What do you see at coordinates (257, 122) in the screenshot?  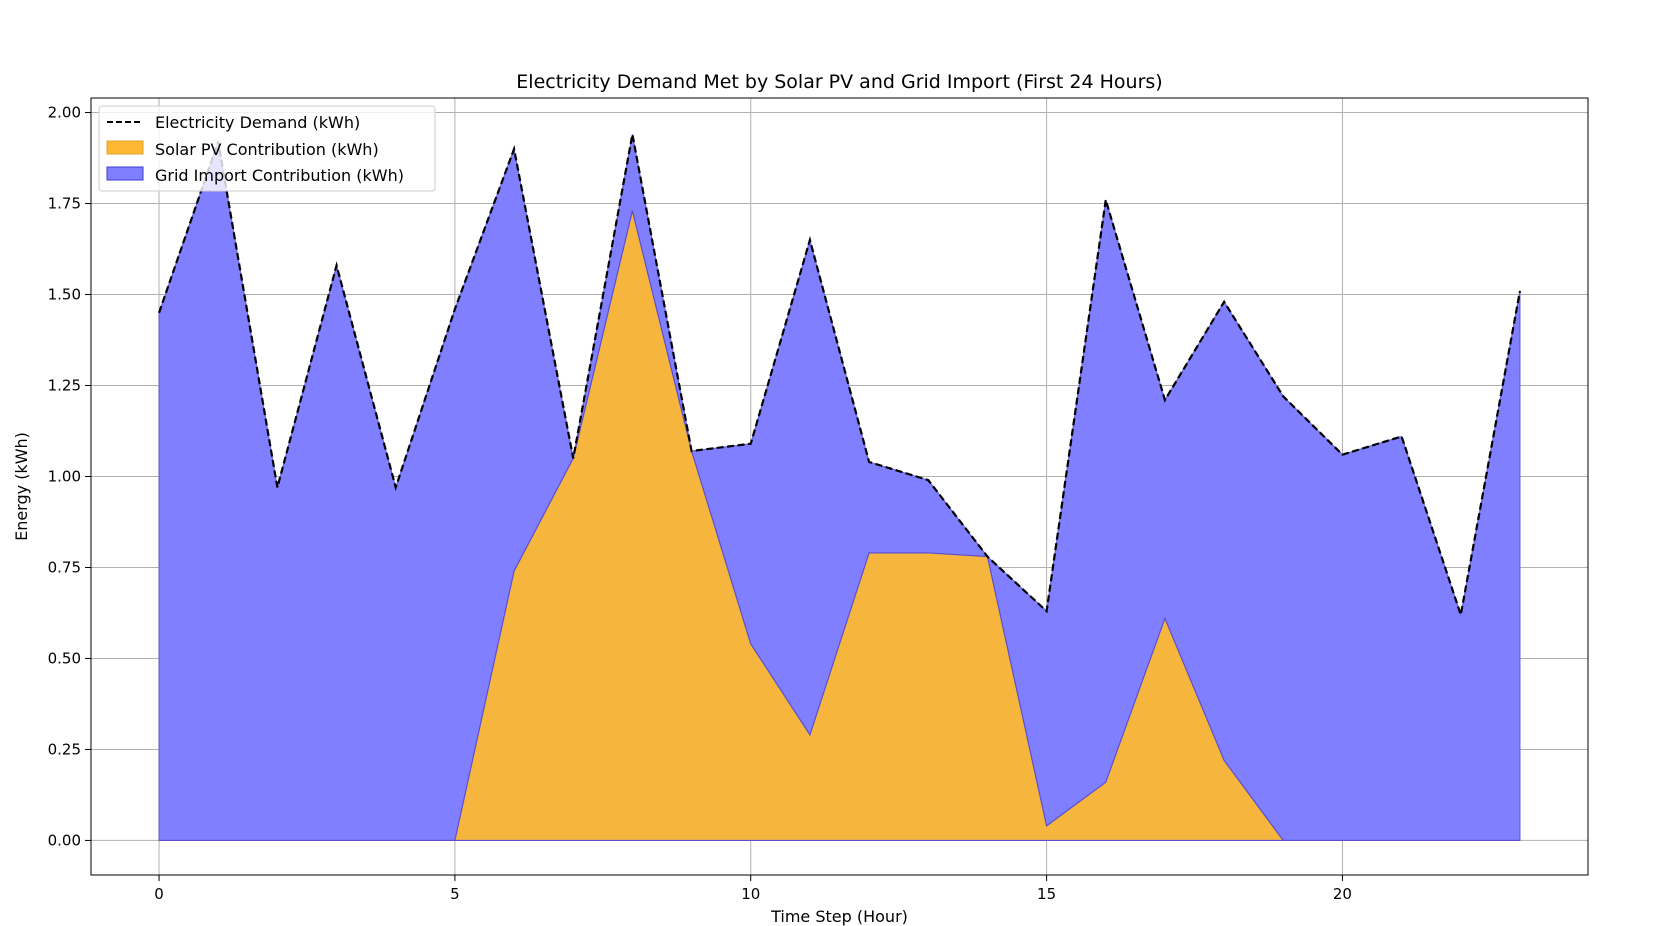 I see `legend-label-demand: Electricity Demand (kWh)` at bounding box center [257, 122].